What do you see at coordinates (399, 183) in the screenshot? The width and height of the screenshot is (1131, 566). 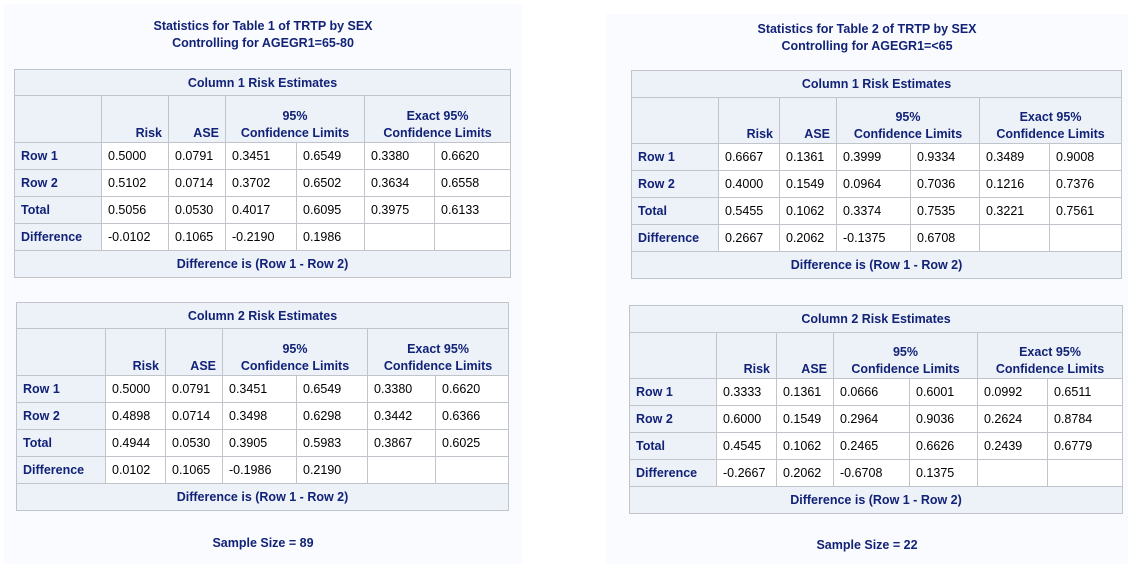 I see `exact-lower-value: 0.3634` at bounding box center [399, 183].